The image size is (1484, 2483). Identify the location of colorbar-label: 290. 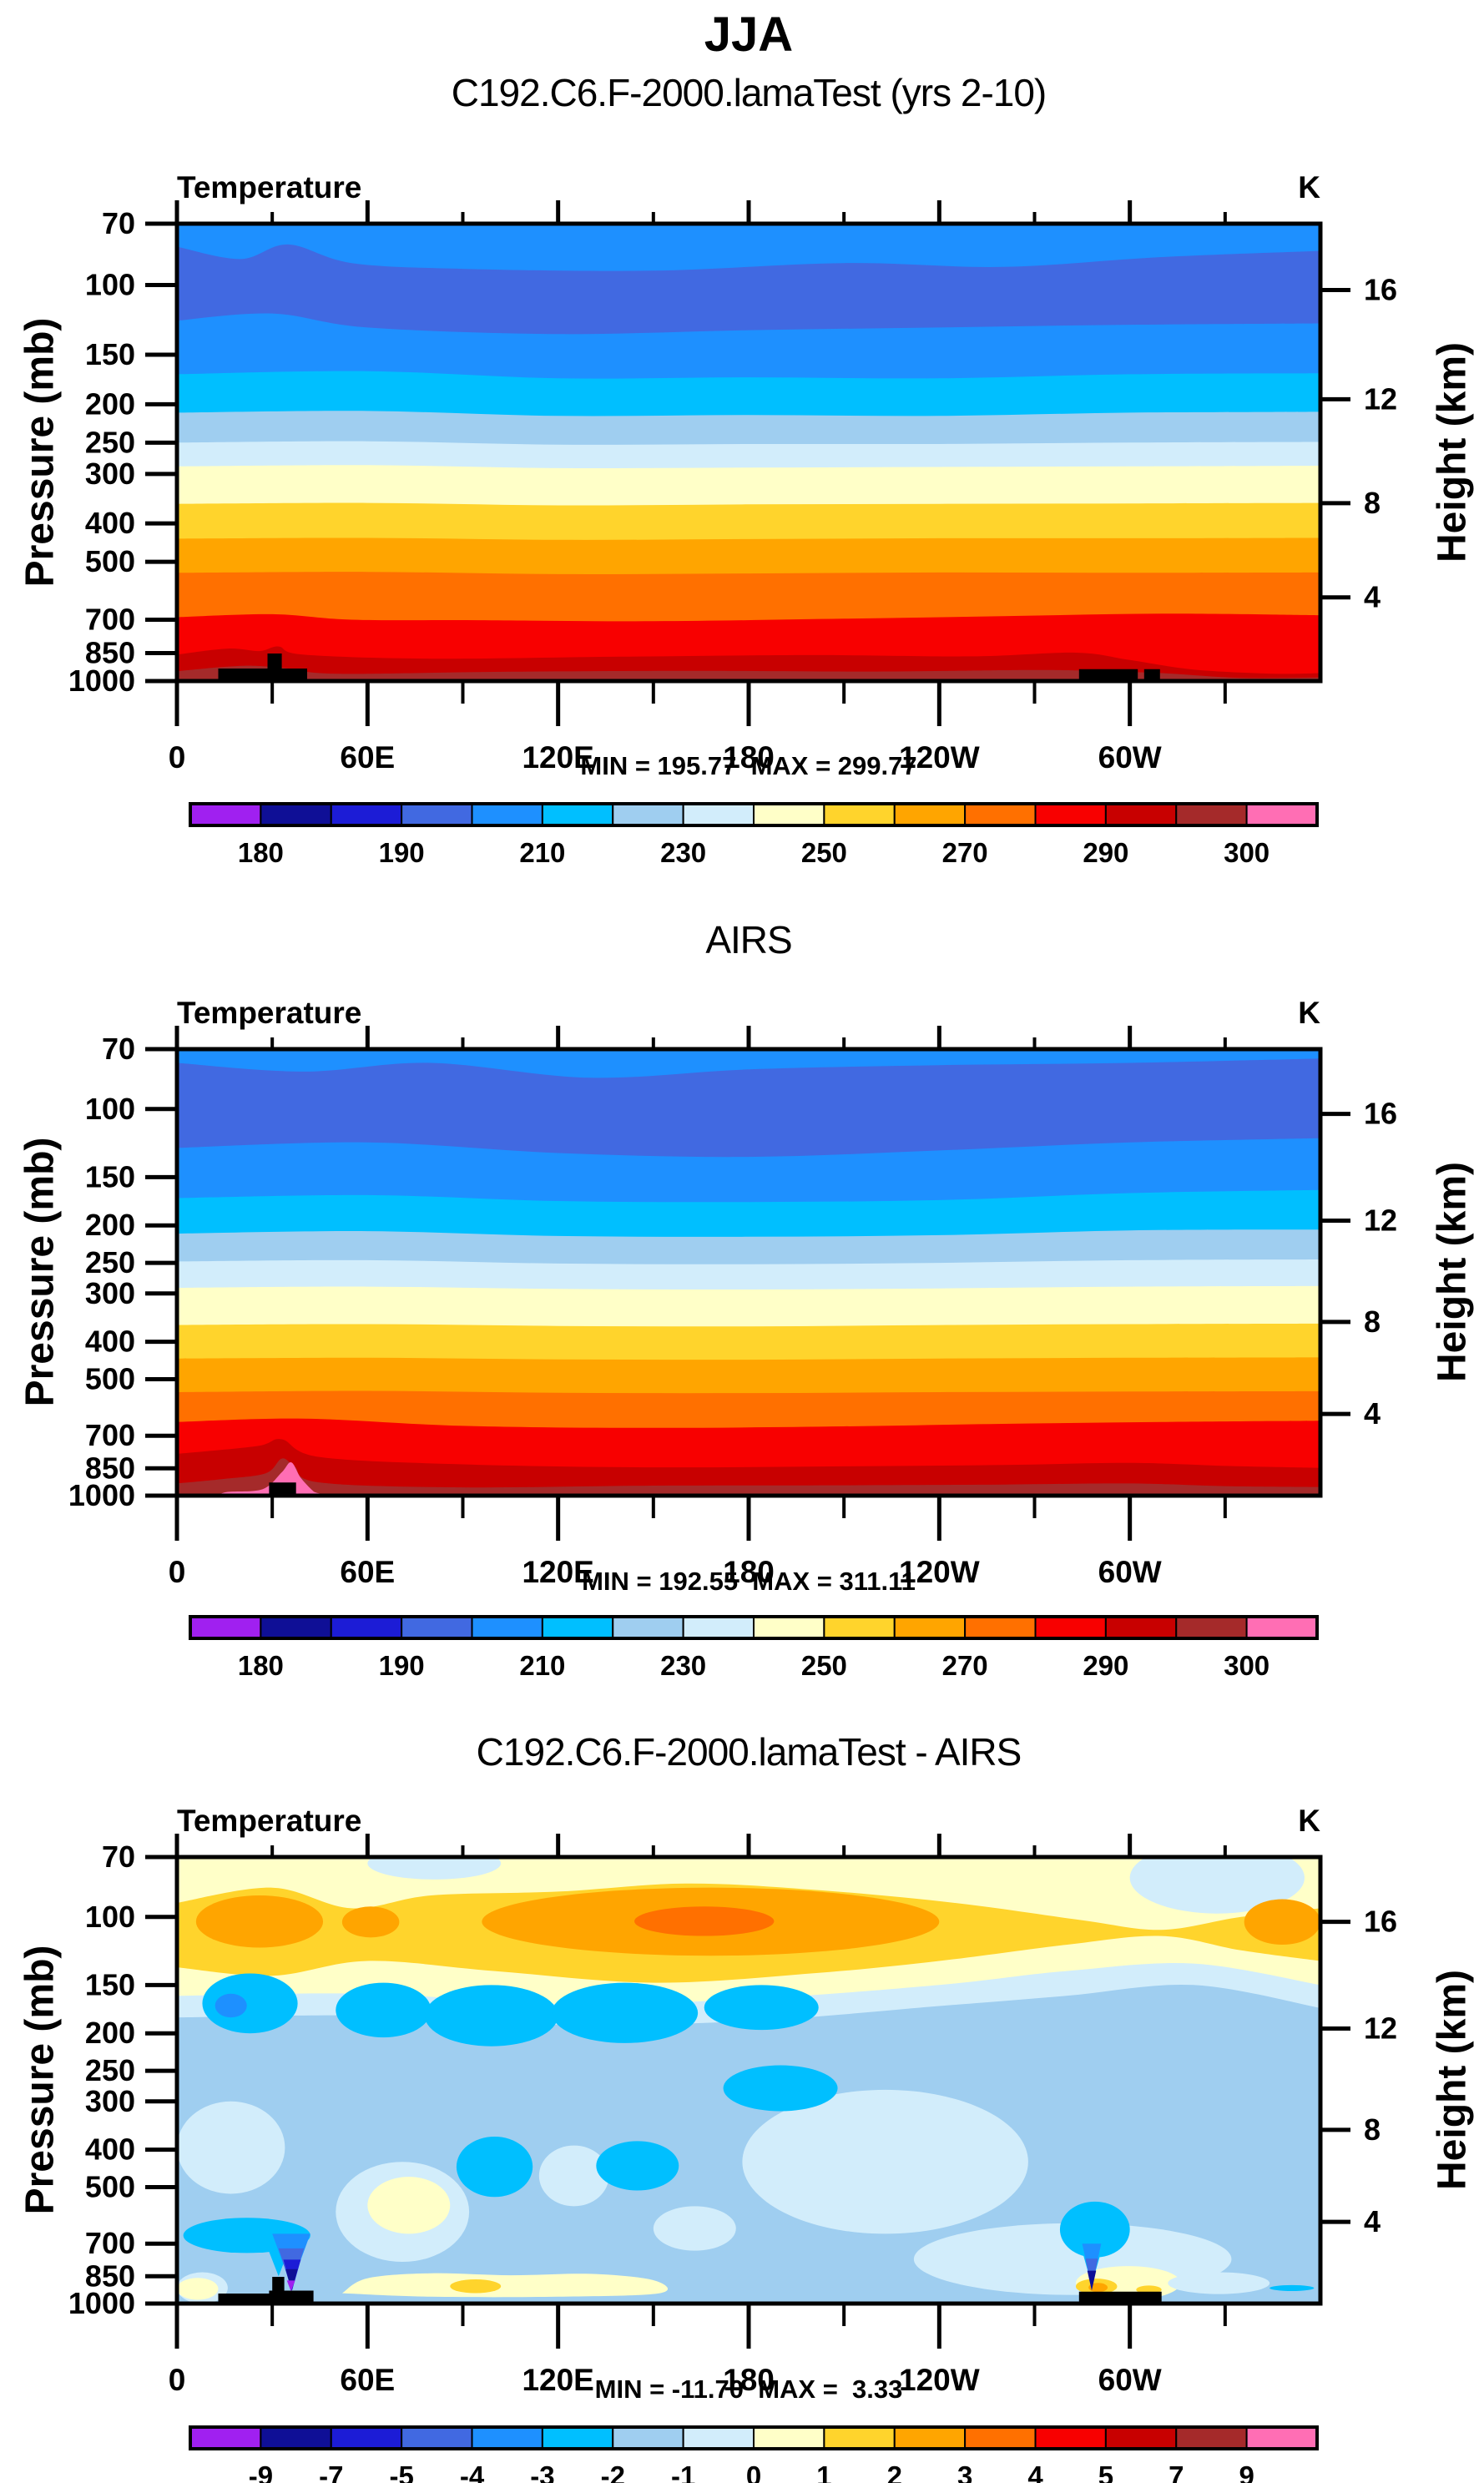
(1105, 852).